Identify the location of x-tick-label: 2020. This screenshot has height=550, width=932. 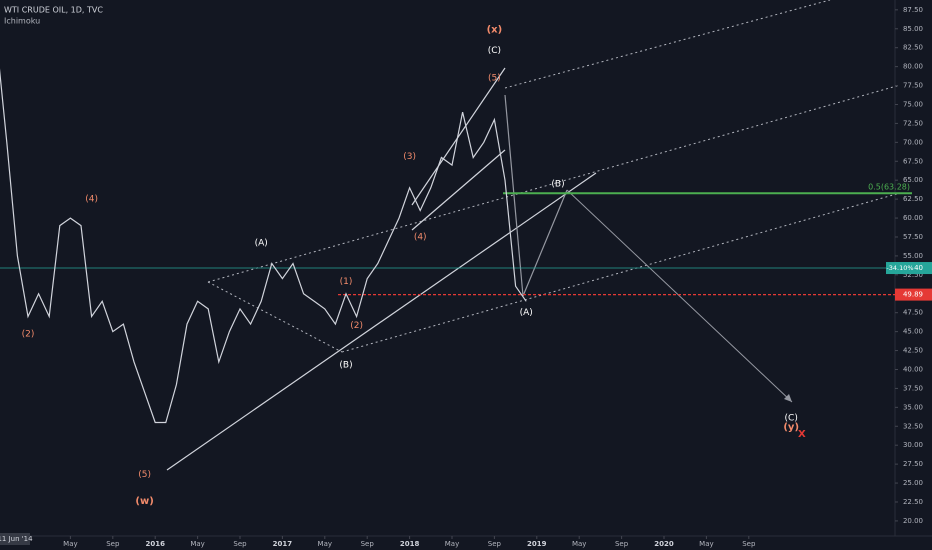
(664, 544).